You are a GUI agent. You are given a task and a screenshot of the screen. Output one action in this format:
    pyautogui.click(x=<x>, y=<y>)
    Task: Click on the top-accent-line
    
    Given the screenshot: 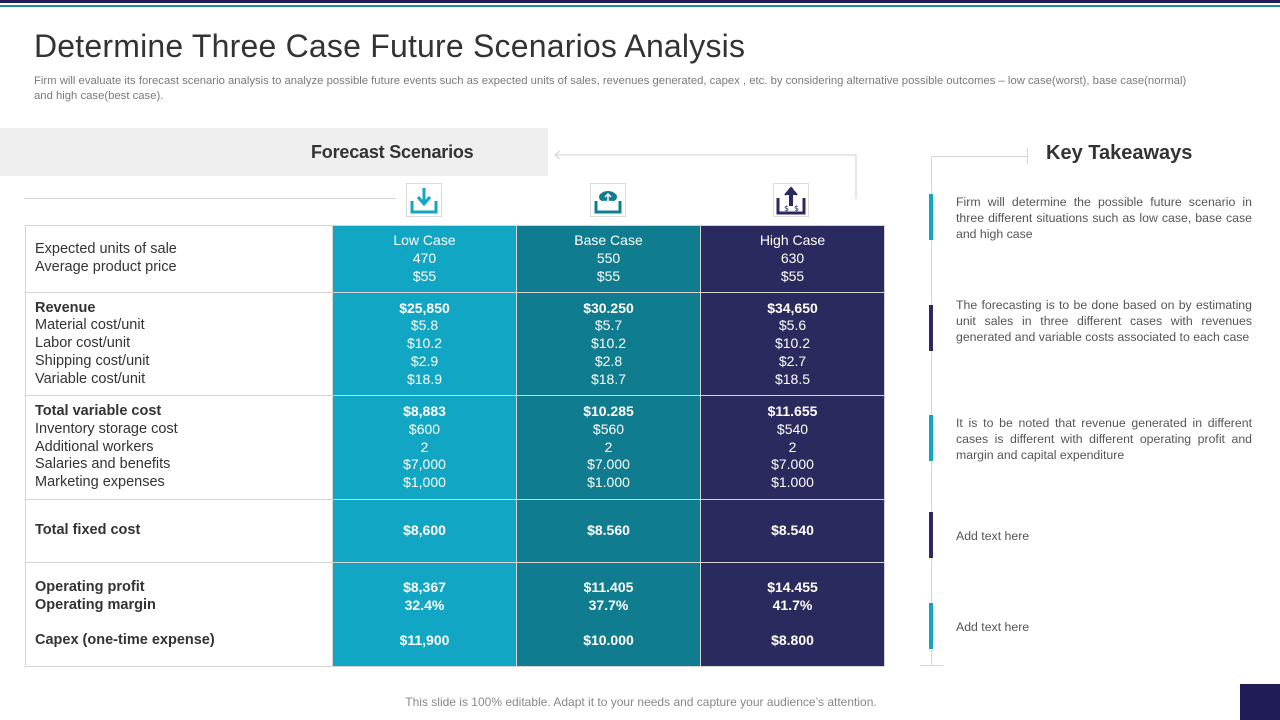 What is the action you would take?
    pyautogui.click(x=640, y=6)
    